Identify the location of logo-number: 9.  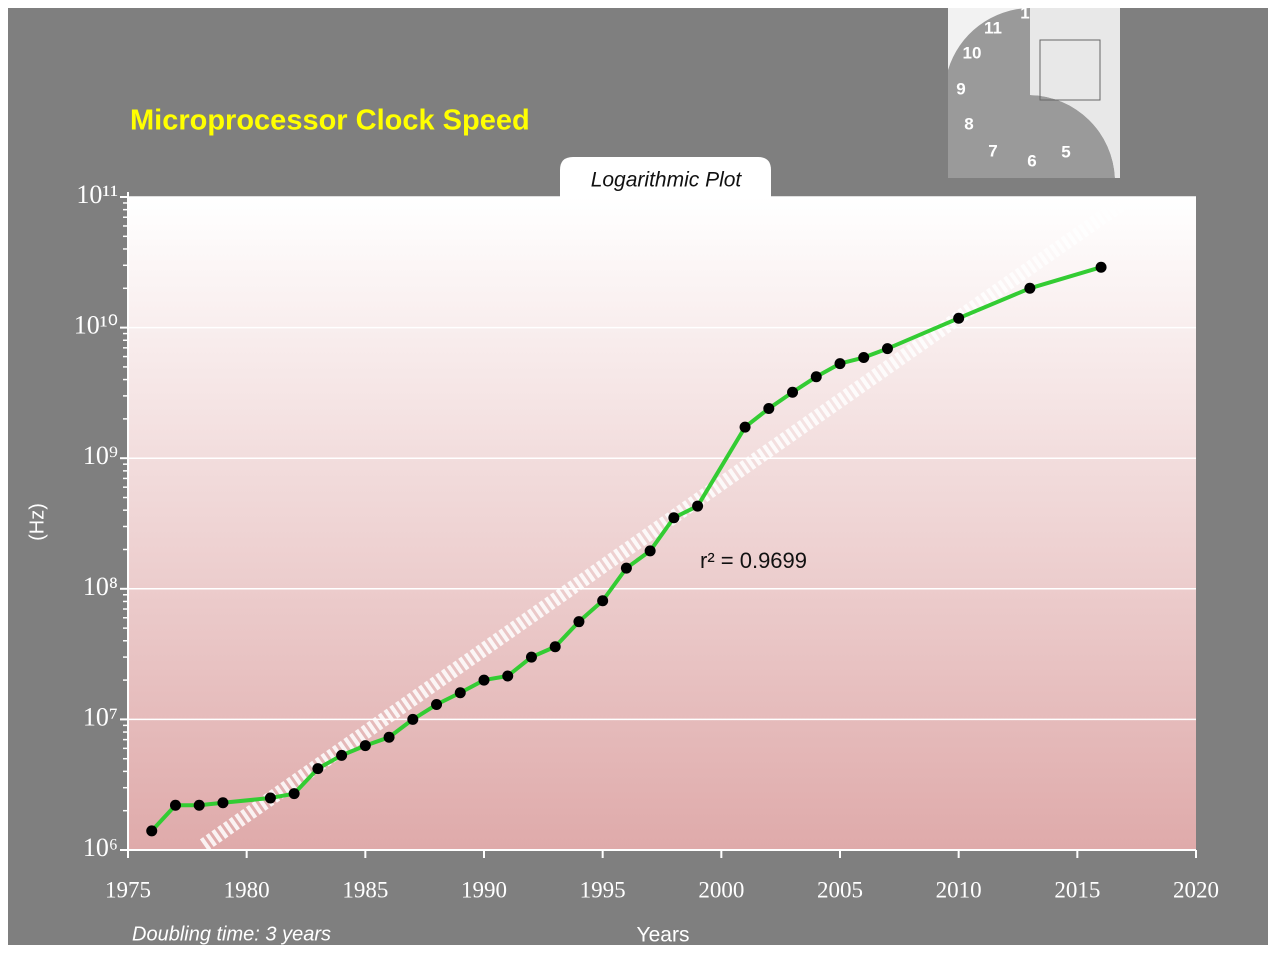
(960, 88).